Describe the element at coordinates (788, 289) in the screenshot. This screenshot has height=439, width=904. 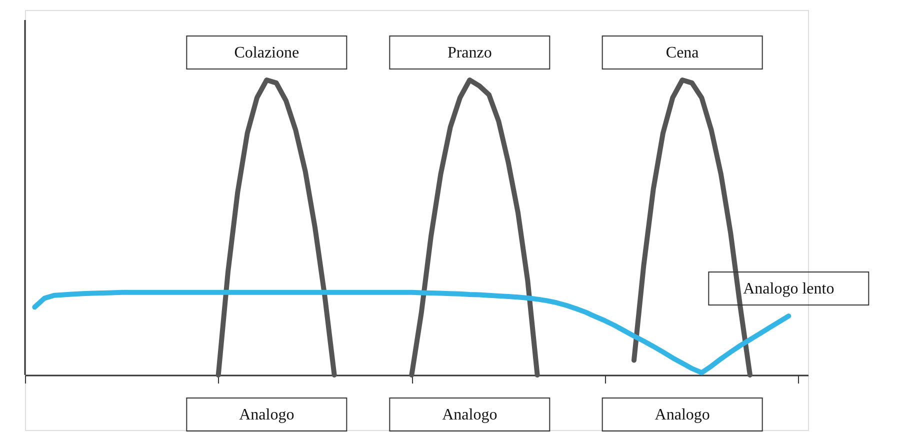
I see `annotation: Analogo lento` at that location.